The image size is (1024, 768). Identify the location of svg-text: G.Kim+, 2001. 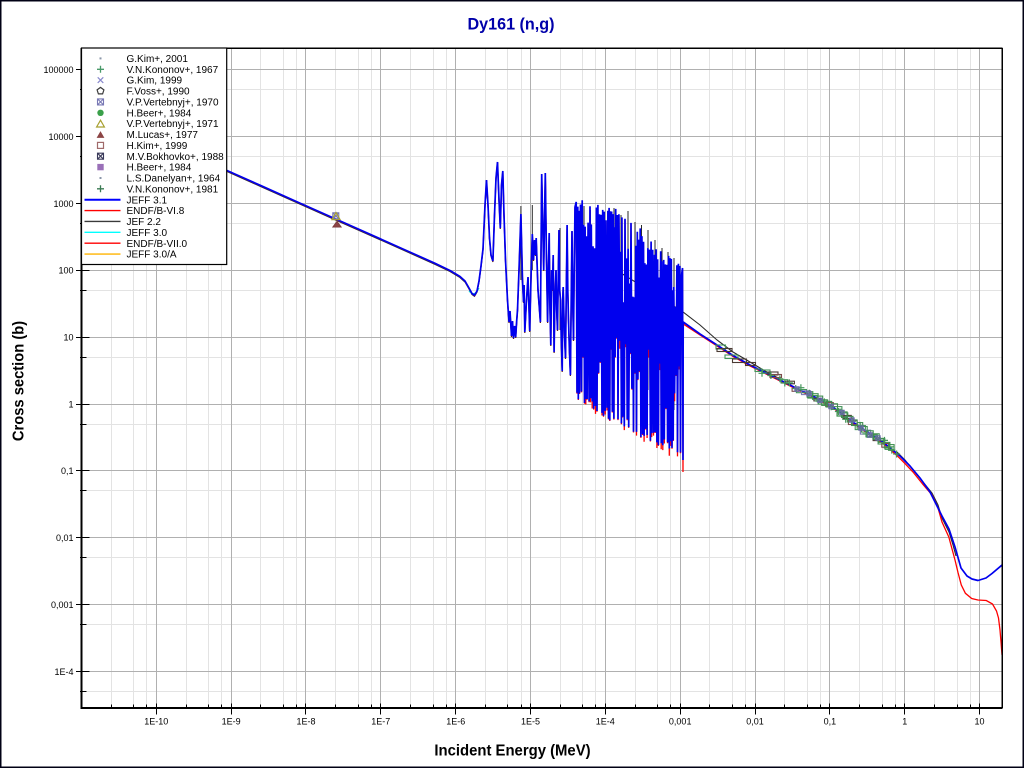
(158, 59).